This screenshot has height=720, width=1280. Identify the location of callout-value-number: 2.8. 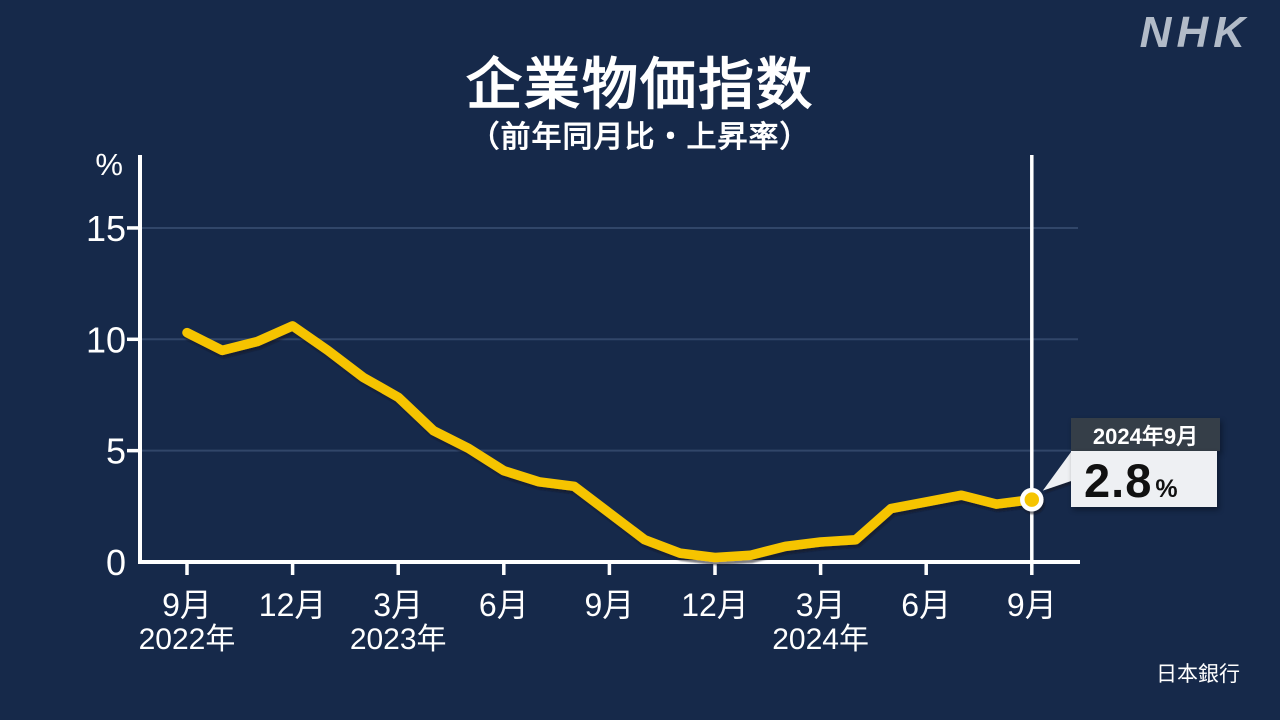
(1118, 480).